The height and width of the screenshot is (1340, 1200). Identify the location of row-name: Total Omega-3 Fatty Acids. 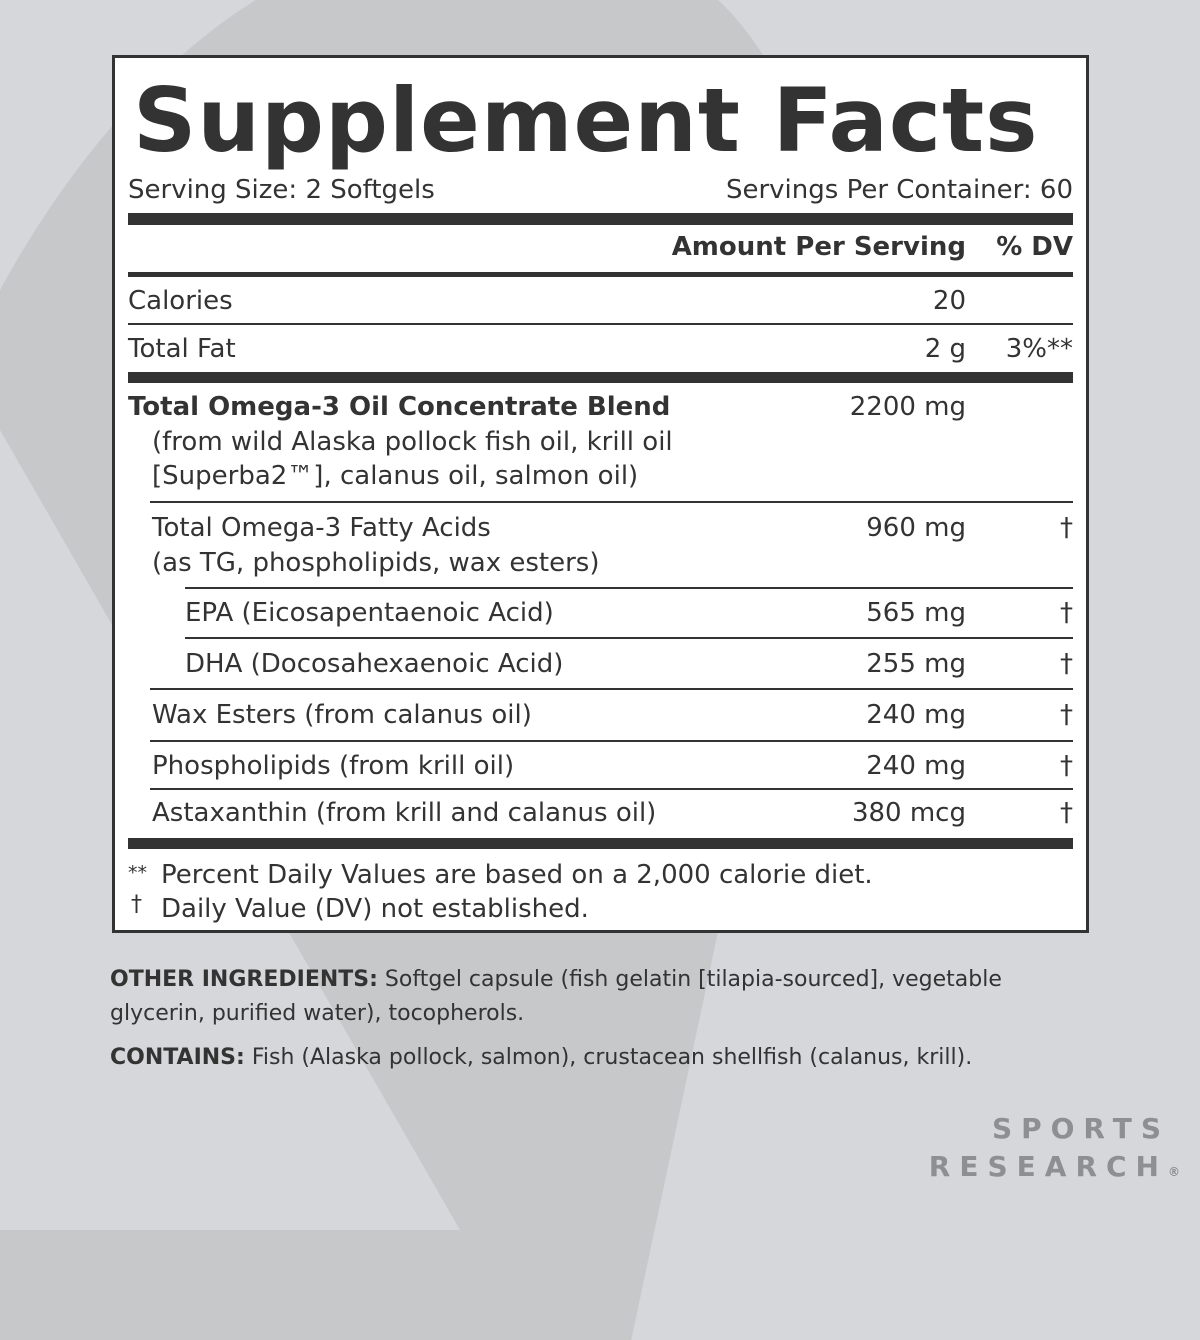
(321, 528).